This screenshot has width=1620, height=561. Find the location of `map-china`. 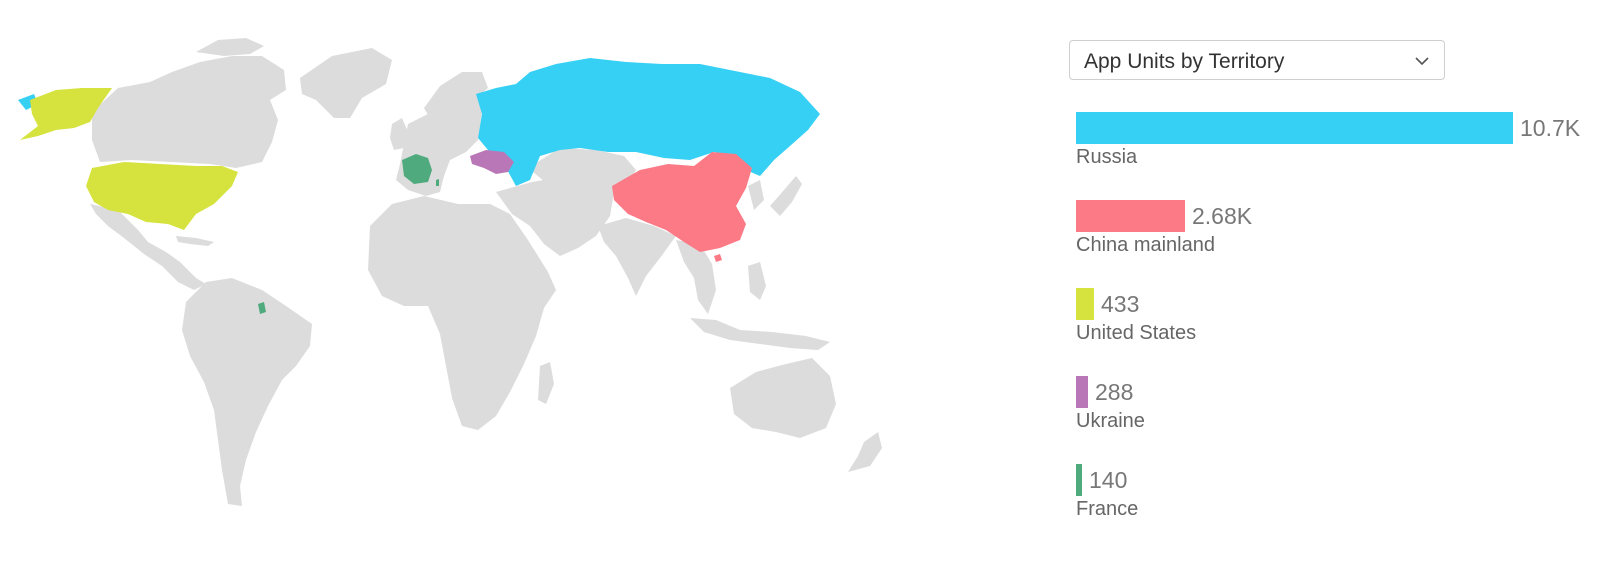

map-china is located at coordinates (682, 202).